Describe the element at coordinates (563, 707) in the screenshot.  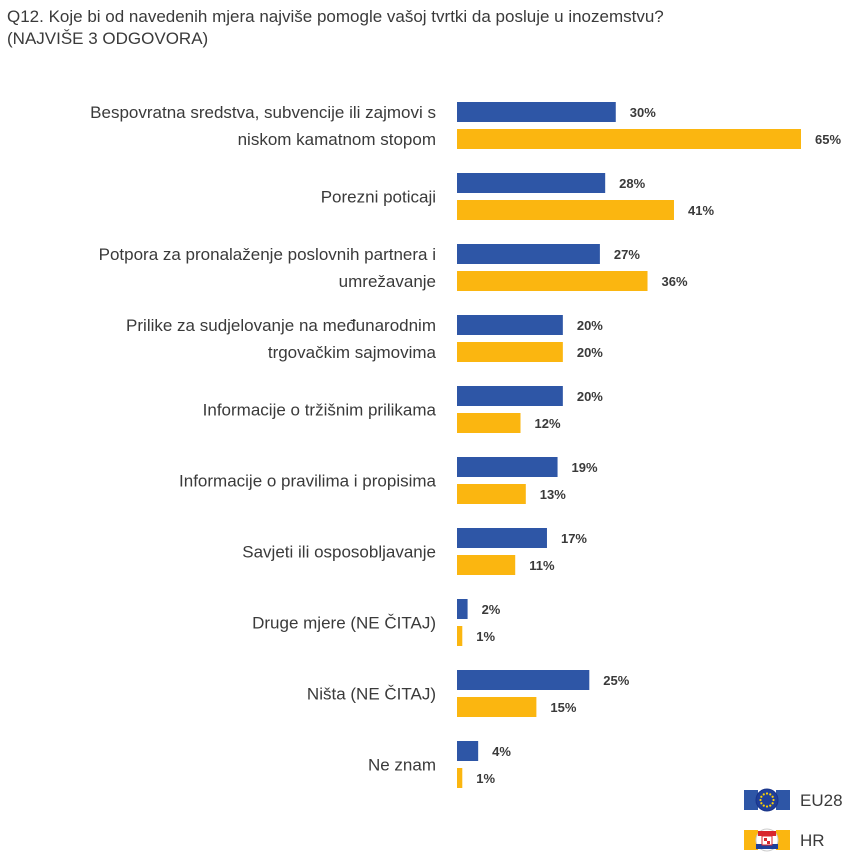
I see `hr-value-label: 15%` at that location.